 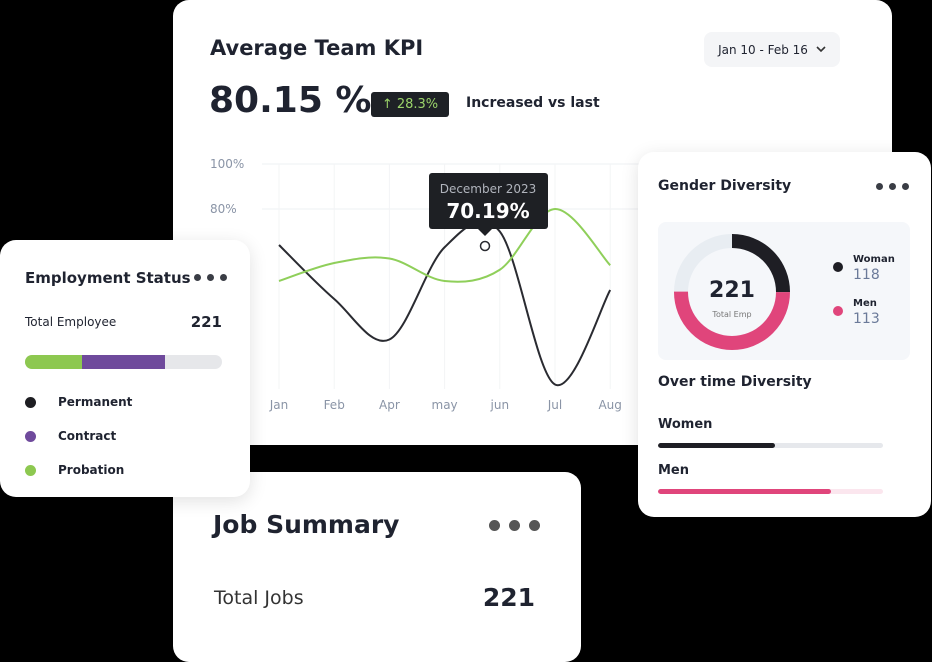 What do you see at coordinates (206, 322) in the screenshot?
I see `total-value: 221` at bounding box center [206, 322].